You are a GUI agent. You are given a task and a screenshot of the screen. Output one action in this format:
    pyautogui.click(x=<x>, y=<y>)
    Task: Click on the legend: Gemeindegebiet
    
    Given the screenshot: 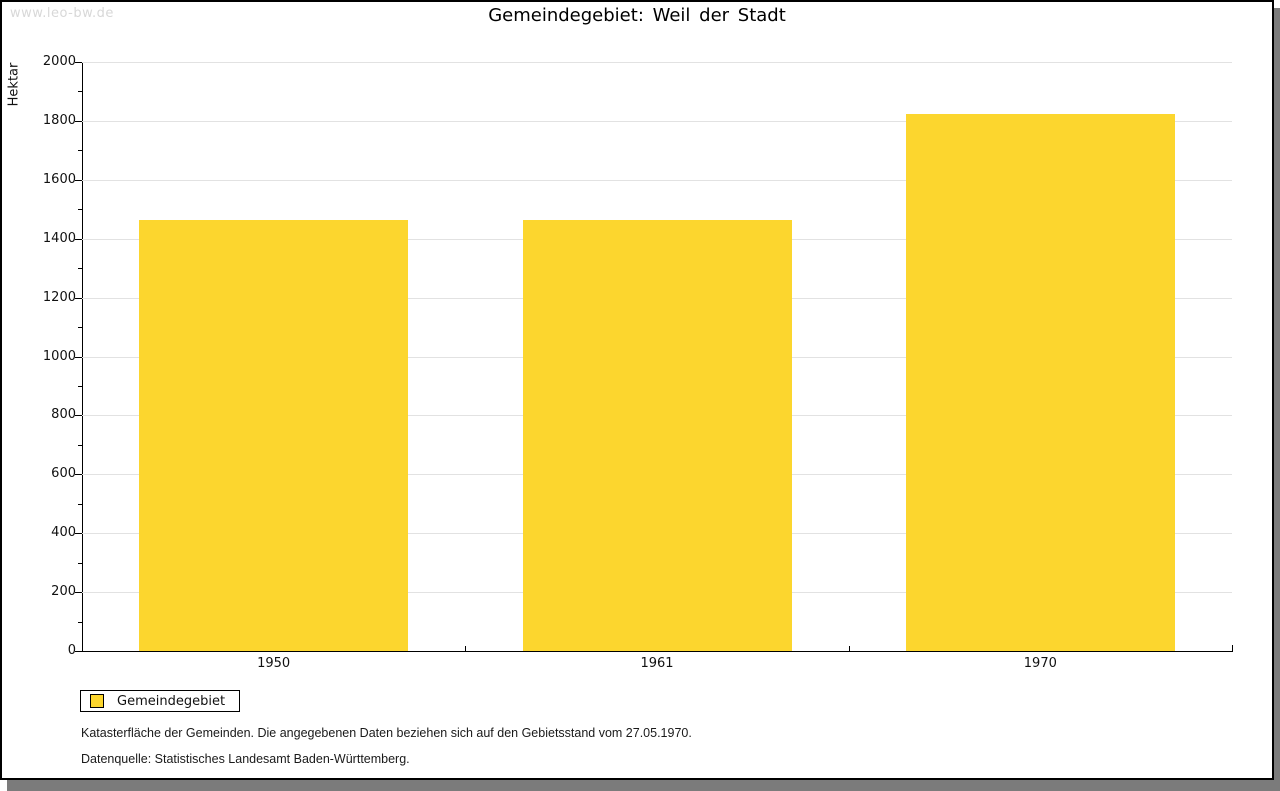 What is the action you would take?
    pyautogui.click(x=160, y=701)
    